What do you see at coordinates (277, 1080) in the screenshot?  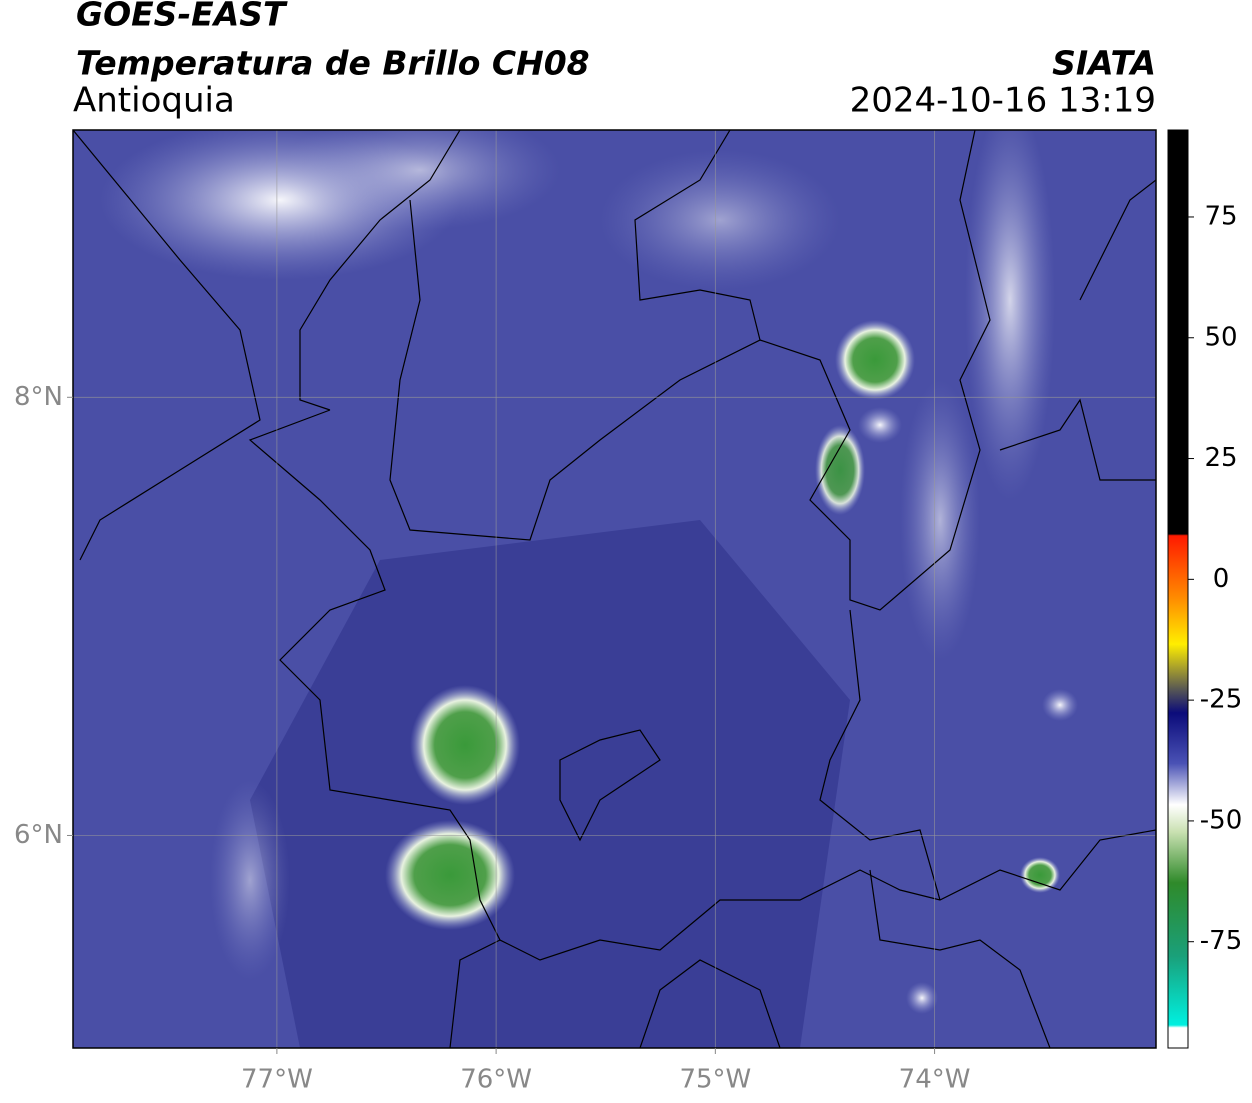 I see `x-tick-label: 77°W` at bounding box center [277, 1080].